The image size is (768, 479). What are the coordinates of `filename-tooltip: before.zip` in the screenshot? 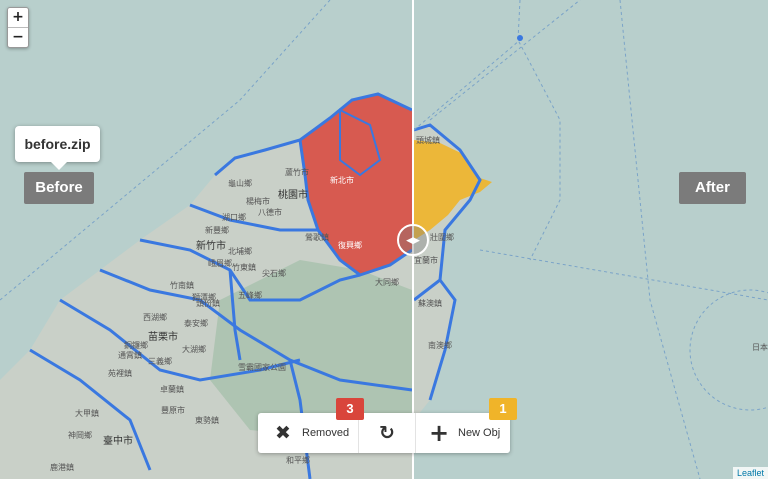 It's located at (57, 148).